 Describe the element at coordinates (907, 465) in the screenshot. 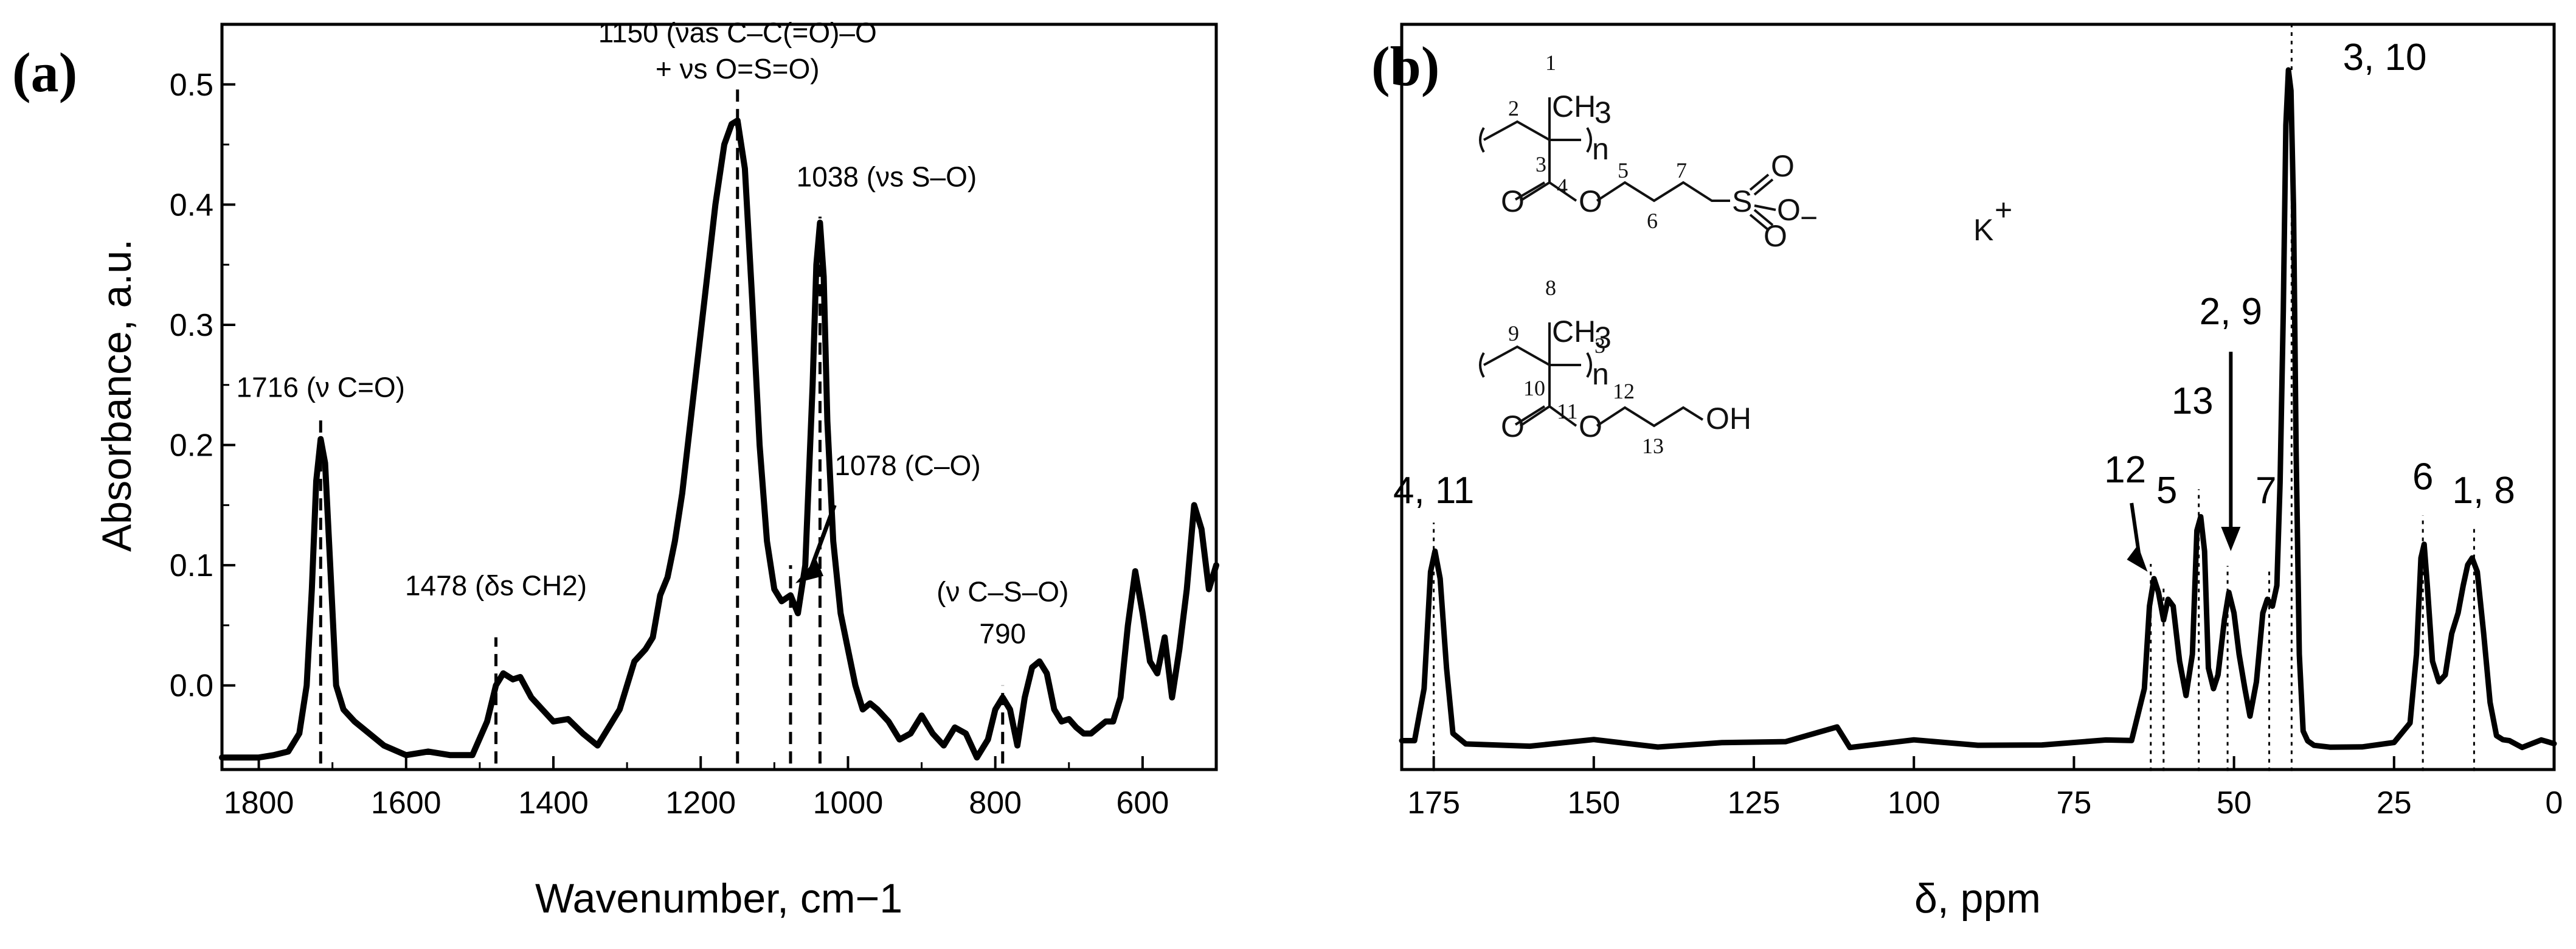

I see `peak-annotation-a: 1078 (C–O)` at that location.